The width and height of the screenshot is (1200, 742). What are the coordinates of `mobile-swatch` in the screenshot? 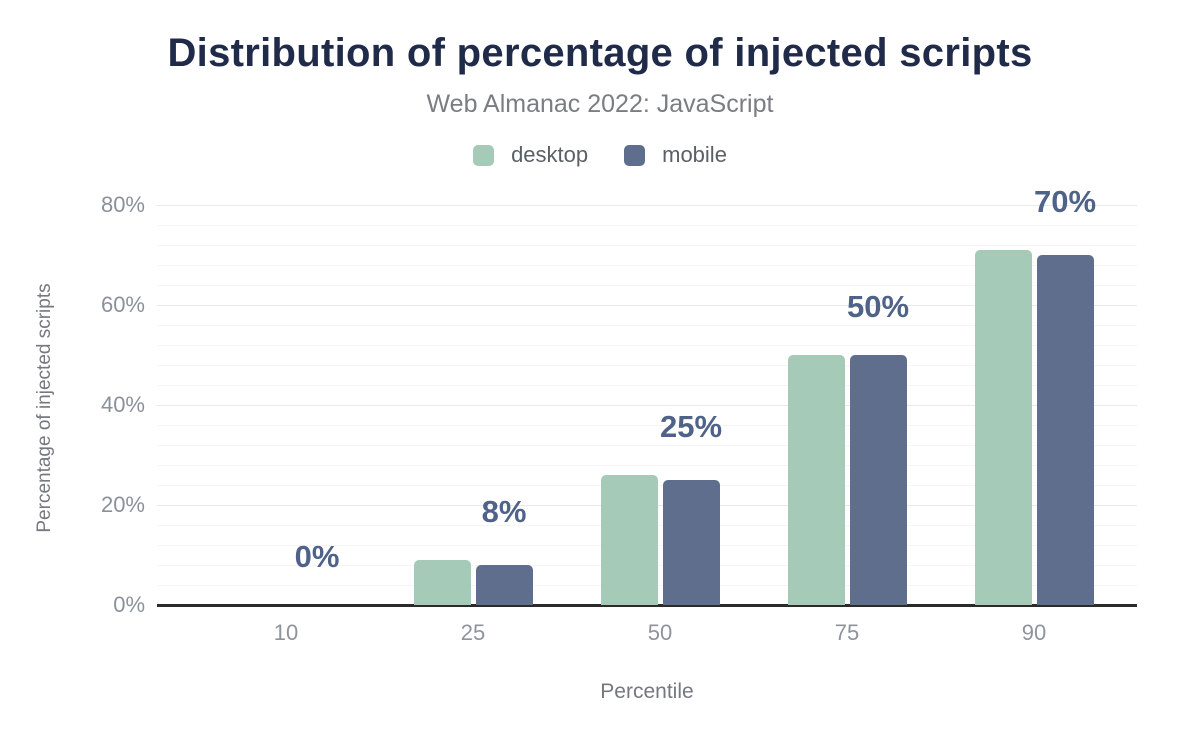 It's located at (635, 155).